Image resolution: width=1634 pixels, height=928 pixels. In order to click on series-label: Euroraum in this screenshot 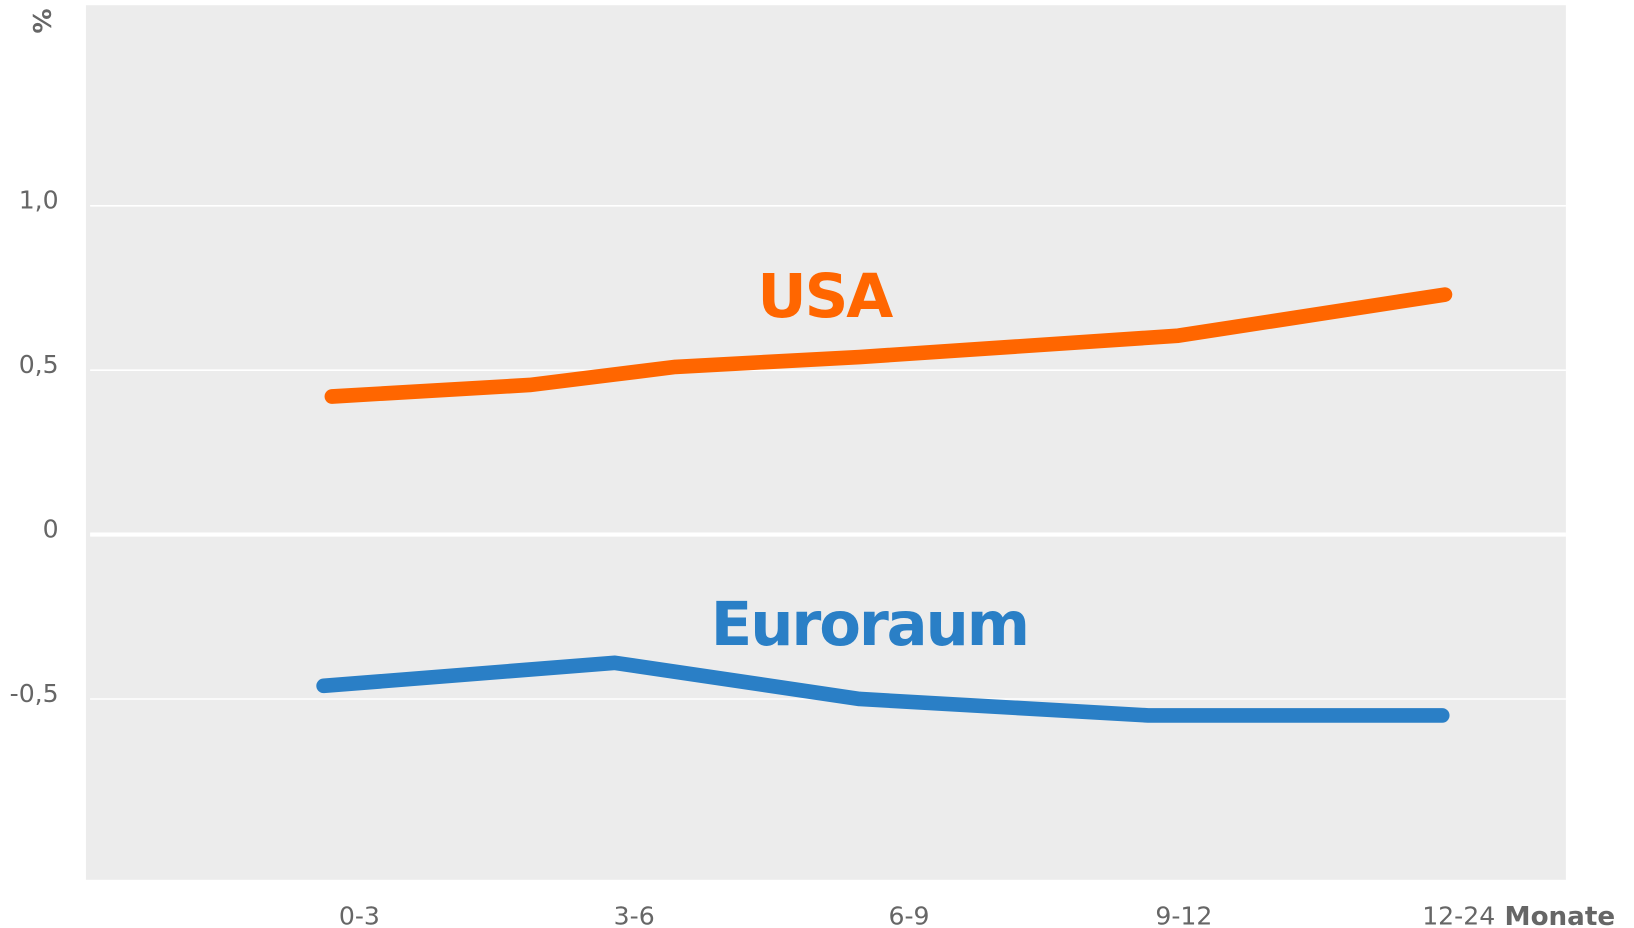, I will do `click(869, 625)`.